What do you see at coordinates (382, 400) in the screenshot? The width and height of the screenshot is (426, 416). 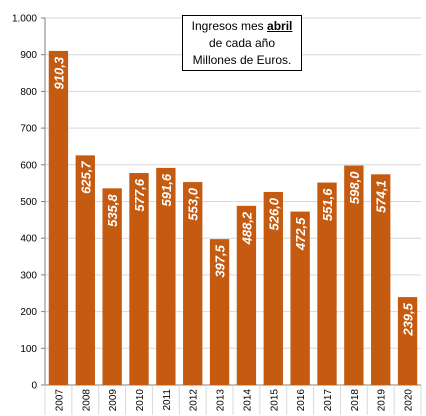 I see `x-tick-label: 2019` at bounding box center [382, 400].